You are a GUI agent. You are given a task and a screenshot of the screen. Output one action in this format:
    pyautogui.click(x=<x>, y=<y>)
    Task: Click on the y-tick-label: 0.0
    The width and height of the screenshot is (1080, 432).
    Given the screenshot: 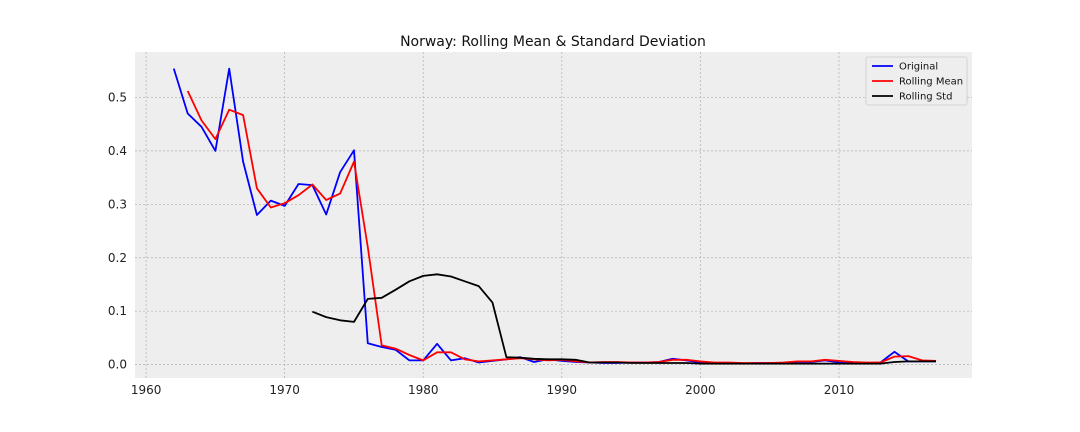 What is the action you would take?
    pyautogui.click(x=117, y=365)
    